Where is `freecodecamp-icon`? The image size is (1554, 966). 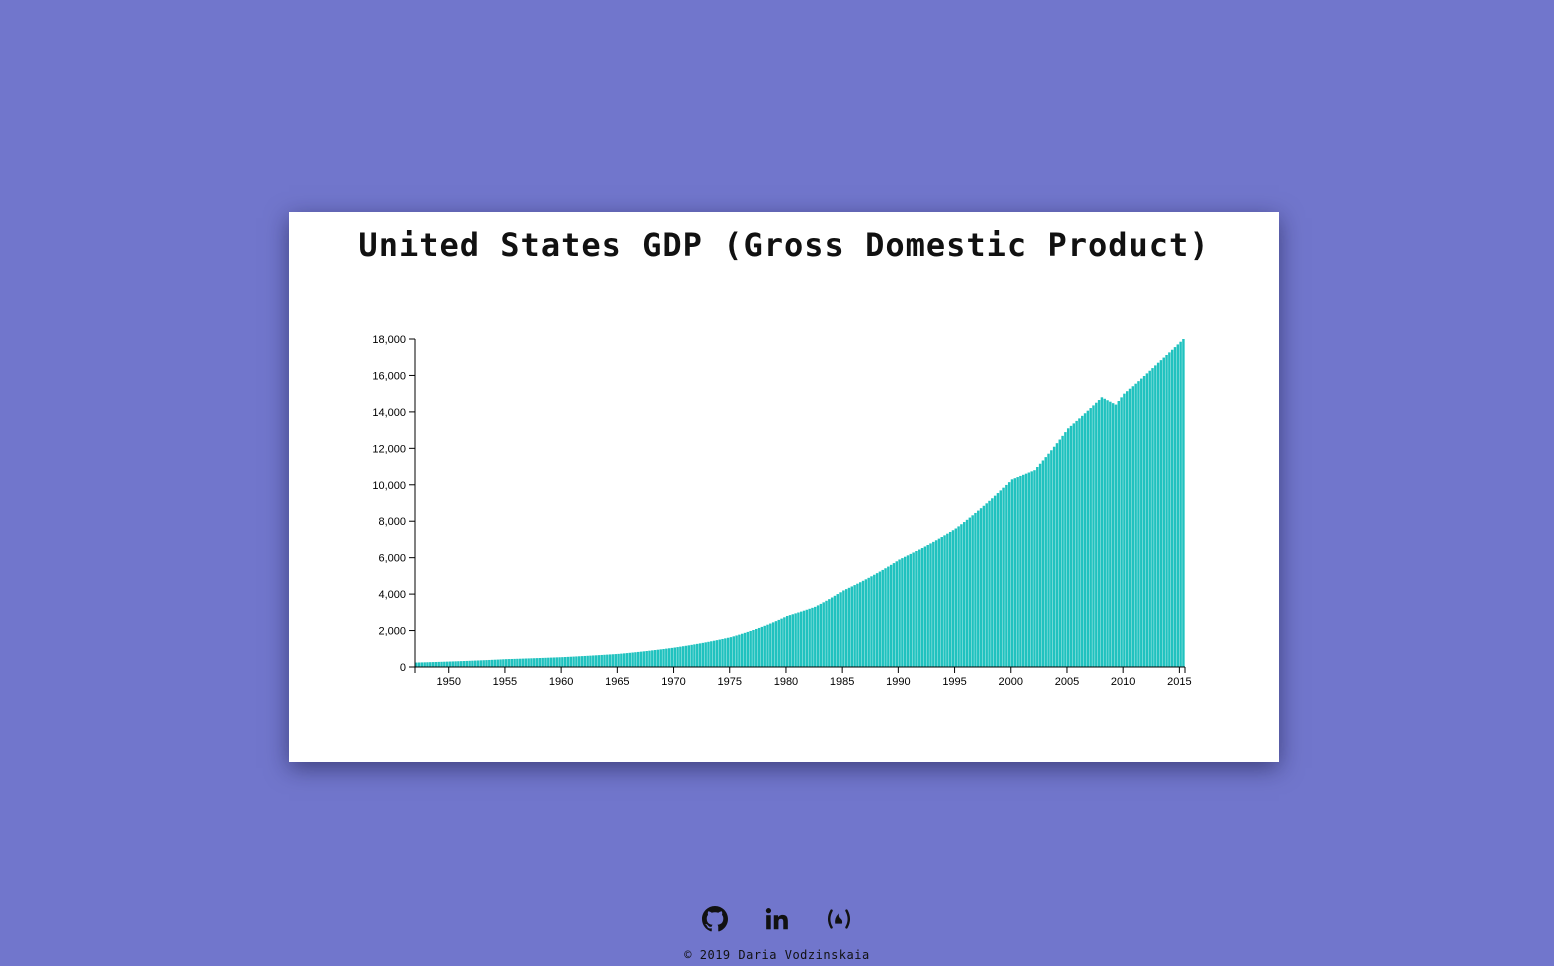
freecodecamp-icon is located at coordinates (839, 919).